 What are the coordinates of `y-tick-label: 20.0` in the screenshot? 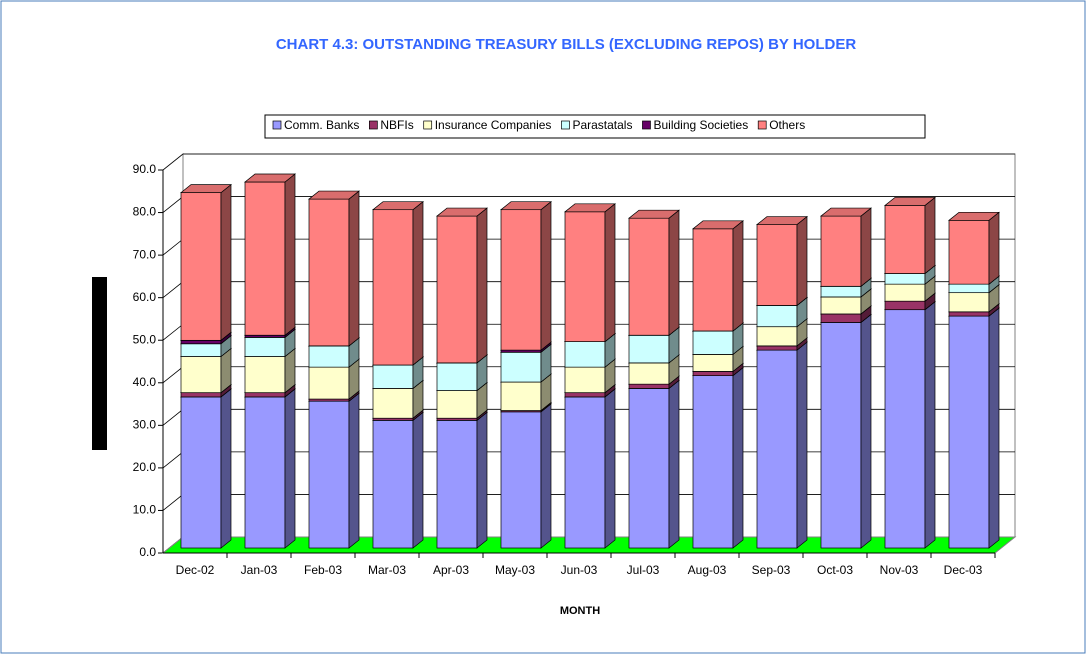 It's located at (145, 467).